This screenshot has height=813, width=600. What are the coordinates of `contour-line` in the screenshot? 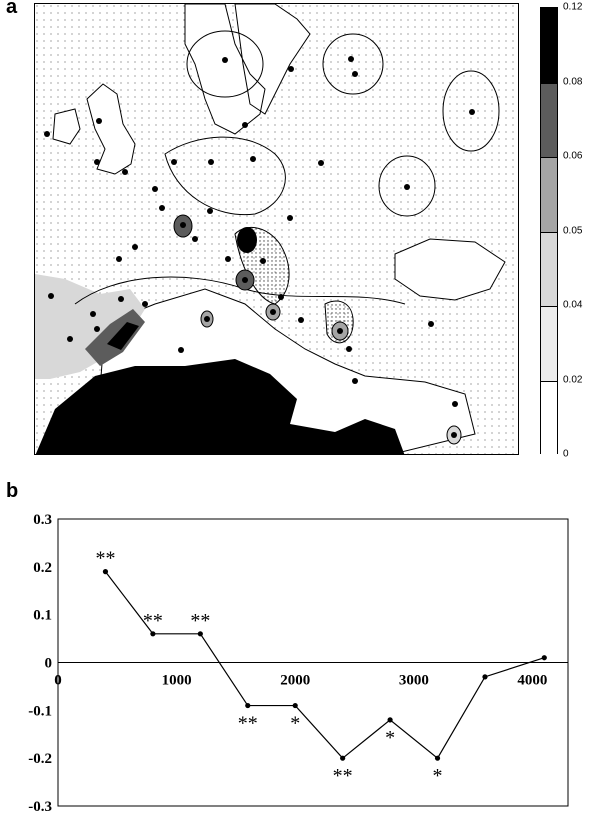 It's located at (225, 176).